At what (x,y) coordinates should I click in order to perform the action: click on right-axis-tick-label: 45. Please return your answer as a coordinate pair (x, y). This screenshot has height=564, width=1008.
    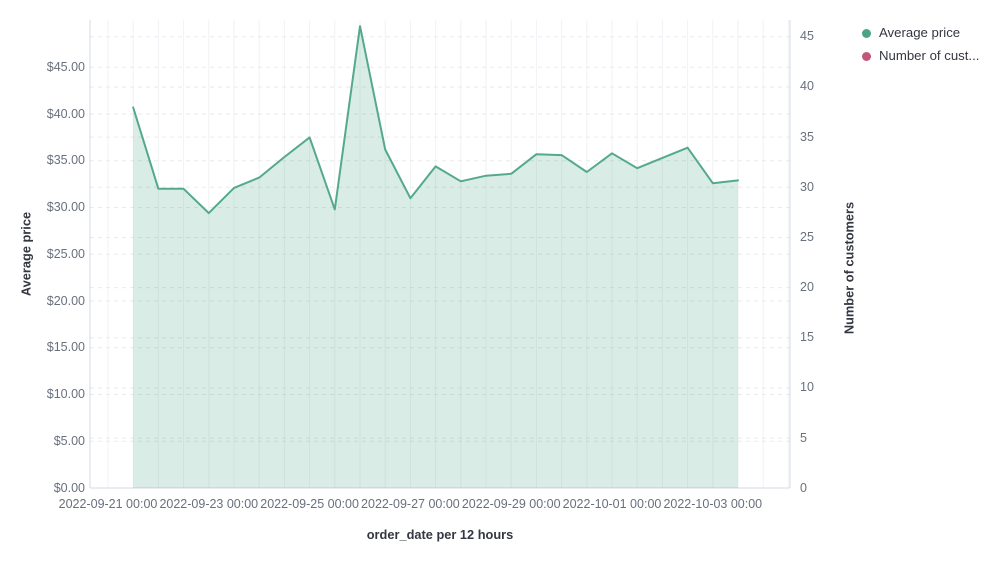
    Looking at the image, I should click on (807, 36).